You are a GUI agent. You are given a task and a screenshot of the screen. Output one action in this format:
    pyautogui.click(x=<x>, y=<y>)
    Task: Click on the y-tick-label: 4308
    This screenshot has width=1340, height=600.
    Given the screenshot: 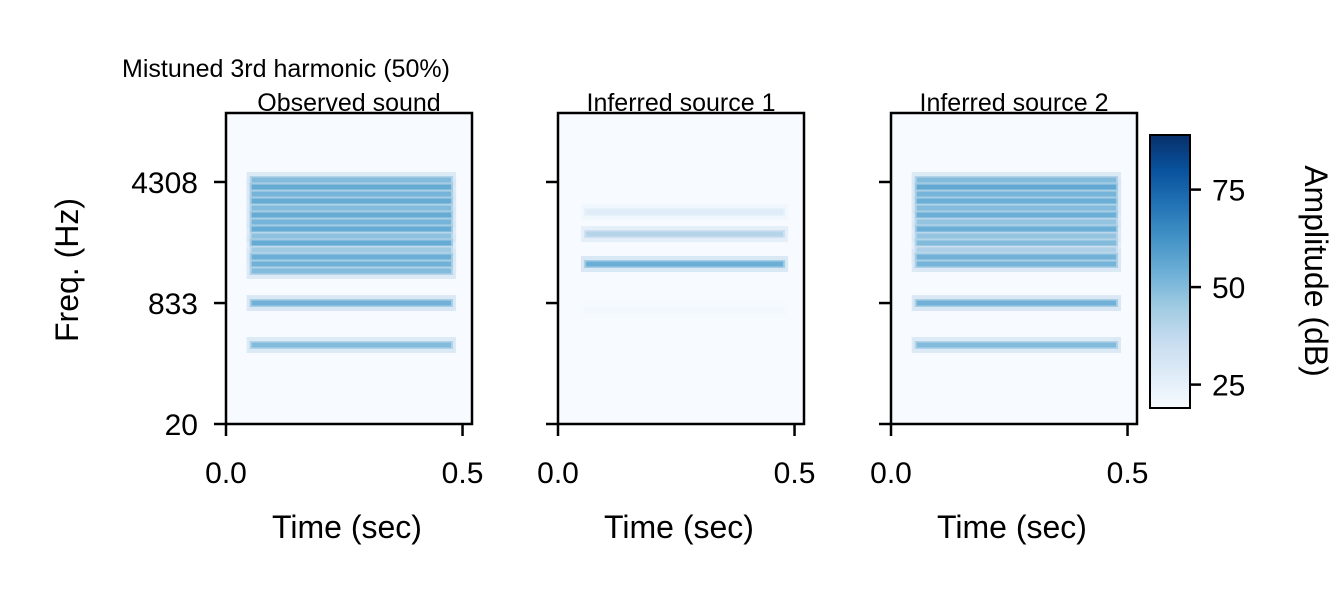 What is the action you would take?
    pyautogui.click(x=164, y=183)
    